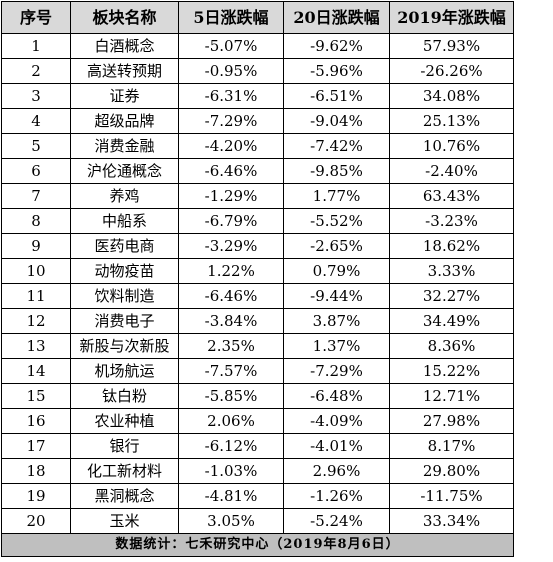 Image resolution: width=553 pixels, height=562 pixels. I want to click on table-row: 1 白酒概念 -5.07% -9.62% 57.93%, so click(257, 46).